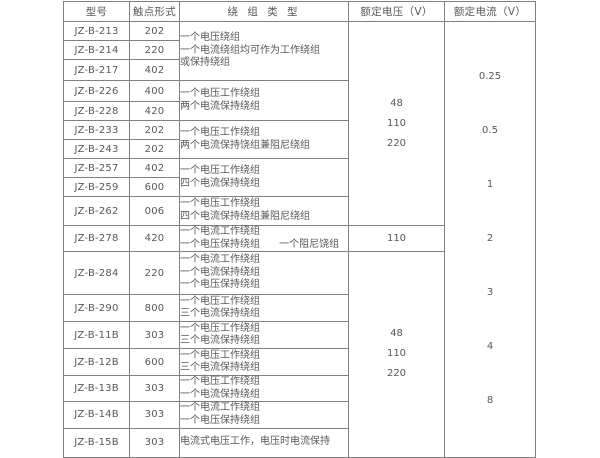  I want to click on cell-winding-type: 一个电压绕组 一个电流绕组均可作为工作绕组 或保持绕组, so click(264, 51).